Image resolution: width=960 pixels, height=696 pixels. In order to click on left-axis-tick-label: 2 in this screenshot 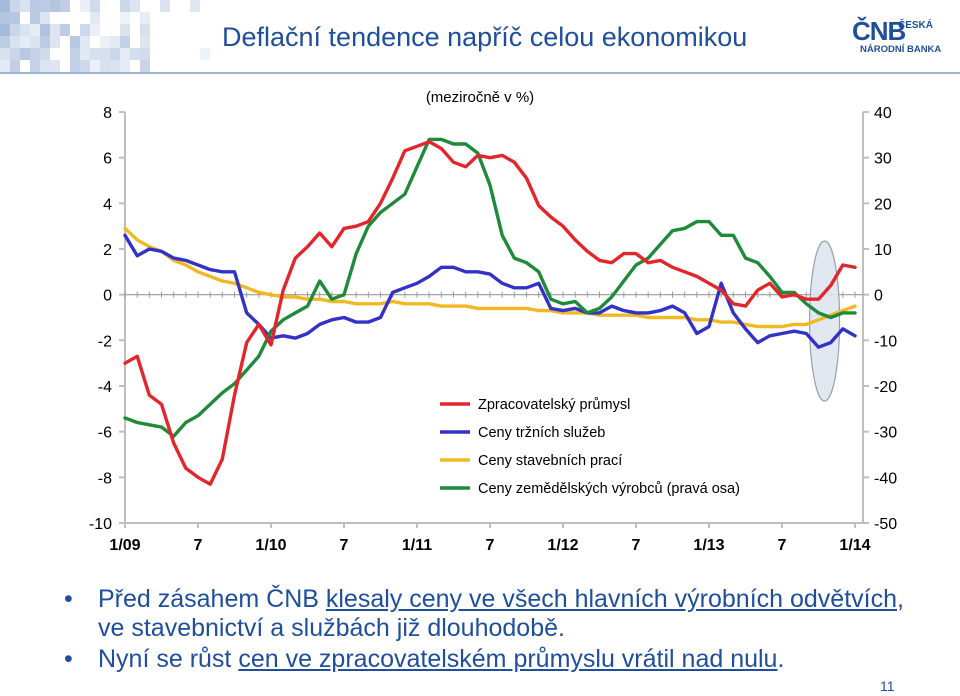, I will do `click(107, 250)`.